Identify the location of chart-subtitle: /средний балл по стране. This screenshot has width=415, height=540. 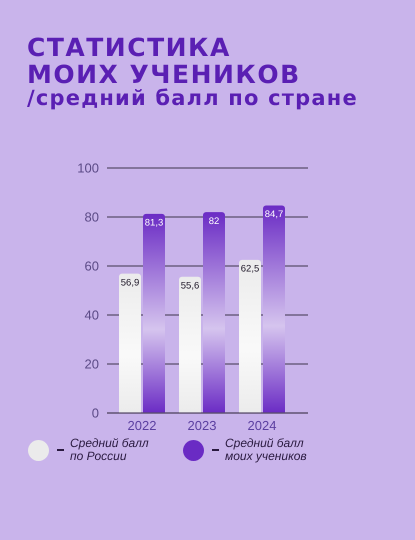
(192, 98).